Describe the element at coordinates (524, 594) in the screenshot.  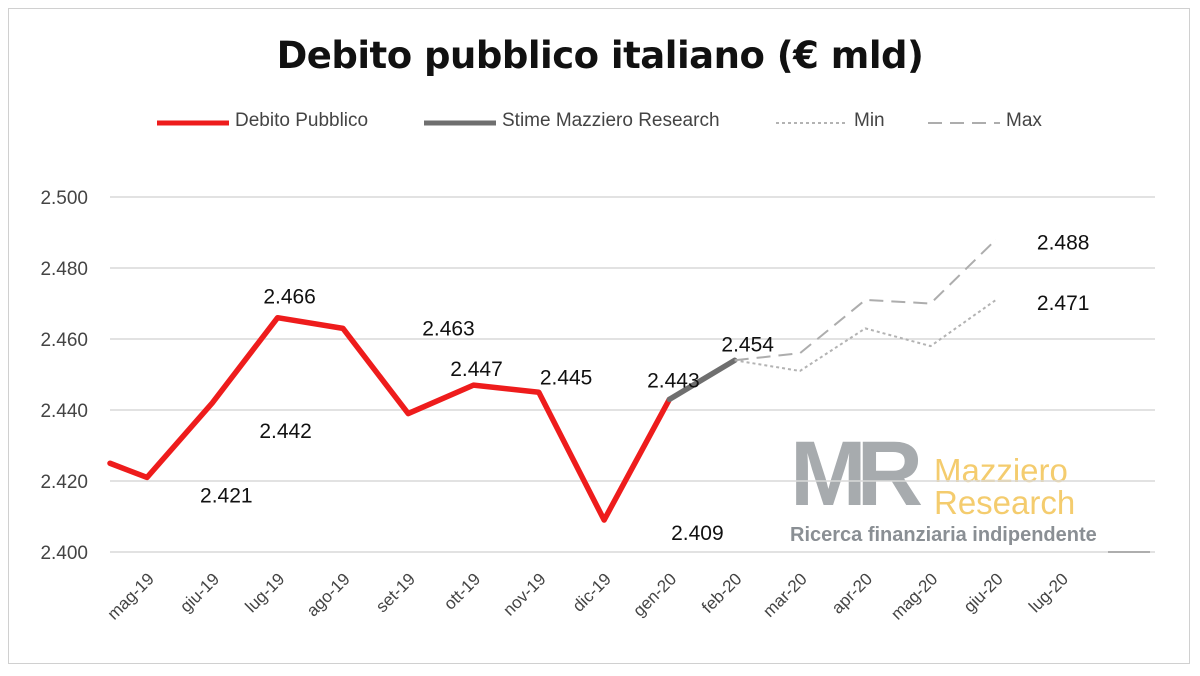
I see `x-tick-label: nov-19` at that location.